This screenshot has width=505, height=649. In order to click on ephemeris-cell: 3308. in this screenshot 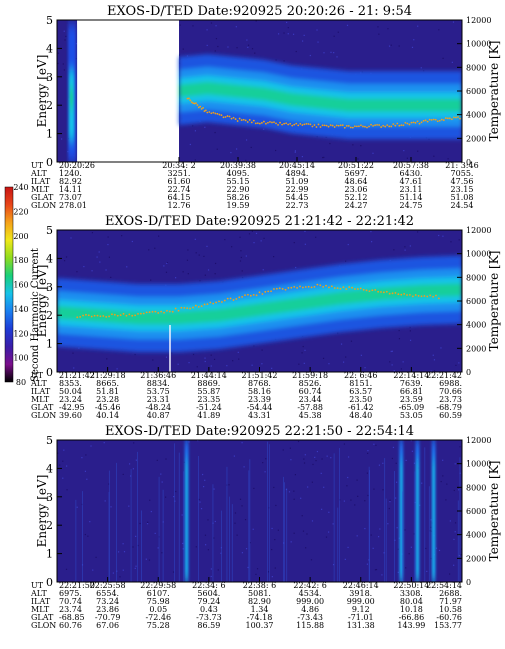, I will do `click(411, 593)`.